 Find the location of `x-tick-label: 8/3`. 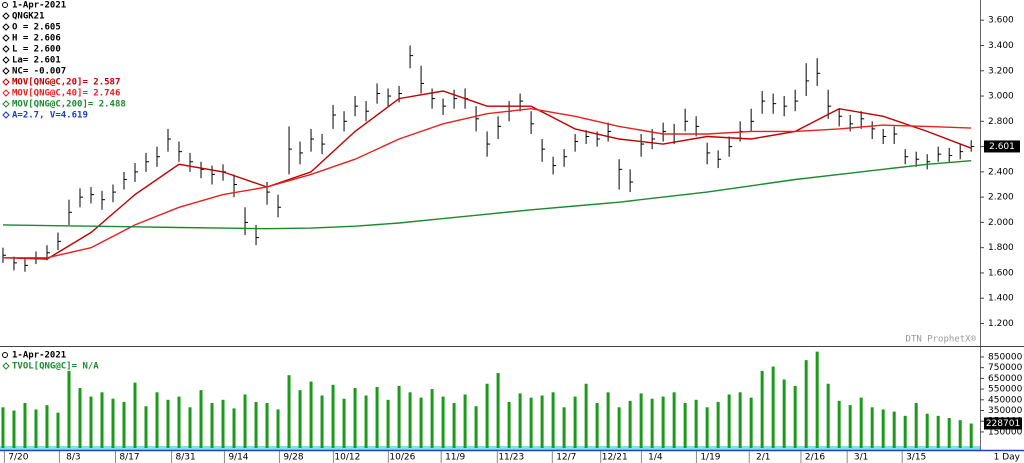

x-tick-label: 8/3 is located at coordinates (73, 458).